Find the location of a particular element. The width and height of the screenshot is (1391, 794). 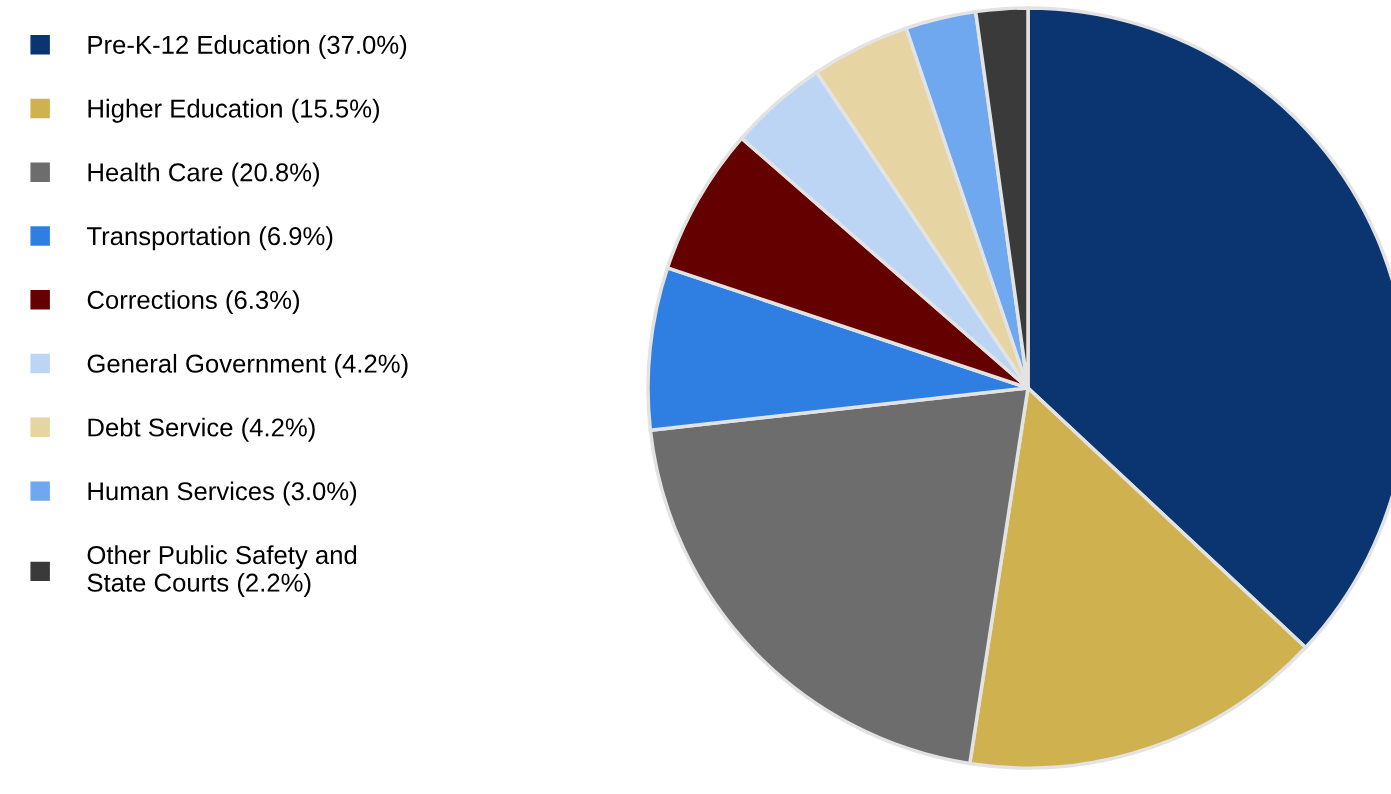

legend-label: Higher Education (15.5%) is located at coordinates (234, 110).